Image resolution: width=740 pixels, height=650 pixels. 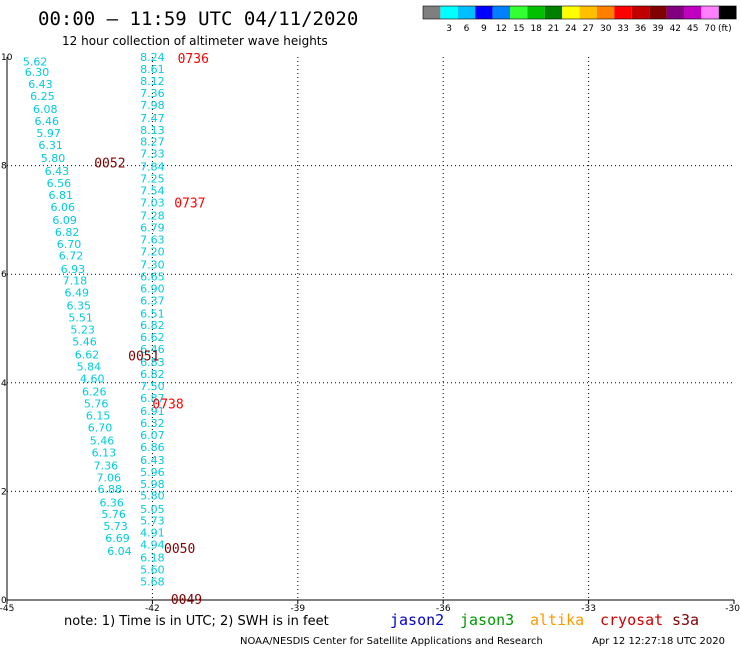 I want to click on legend-label: 39, so click(x=658, y=29).